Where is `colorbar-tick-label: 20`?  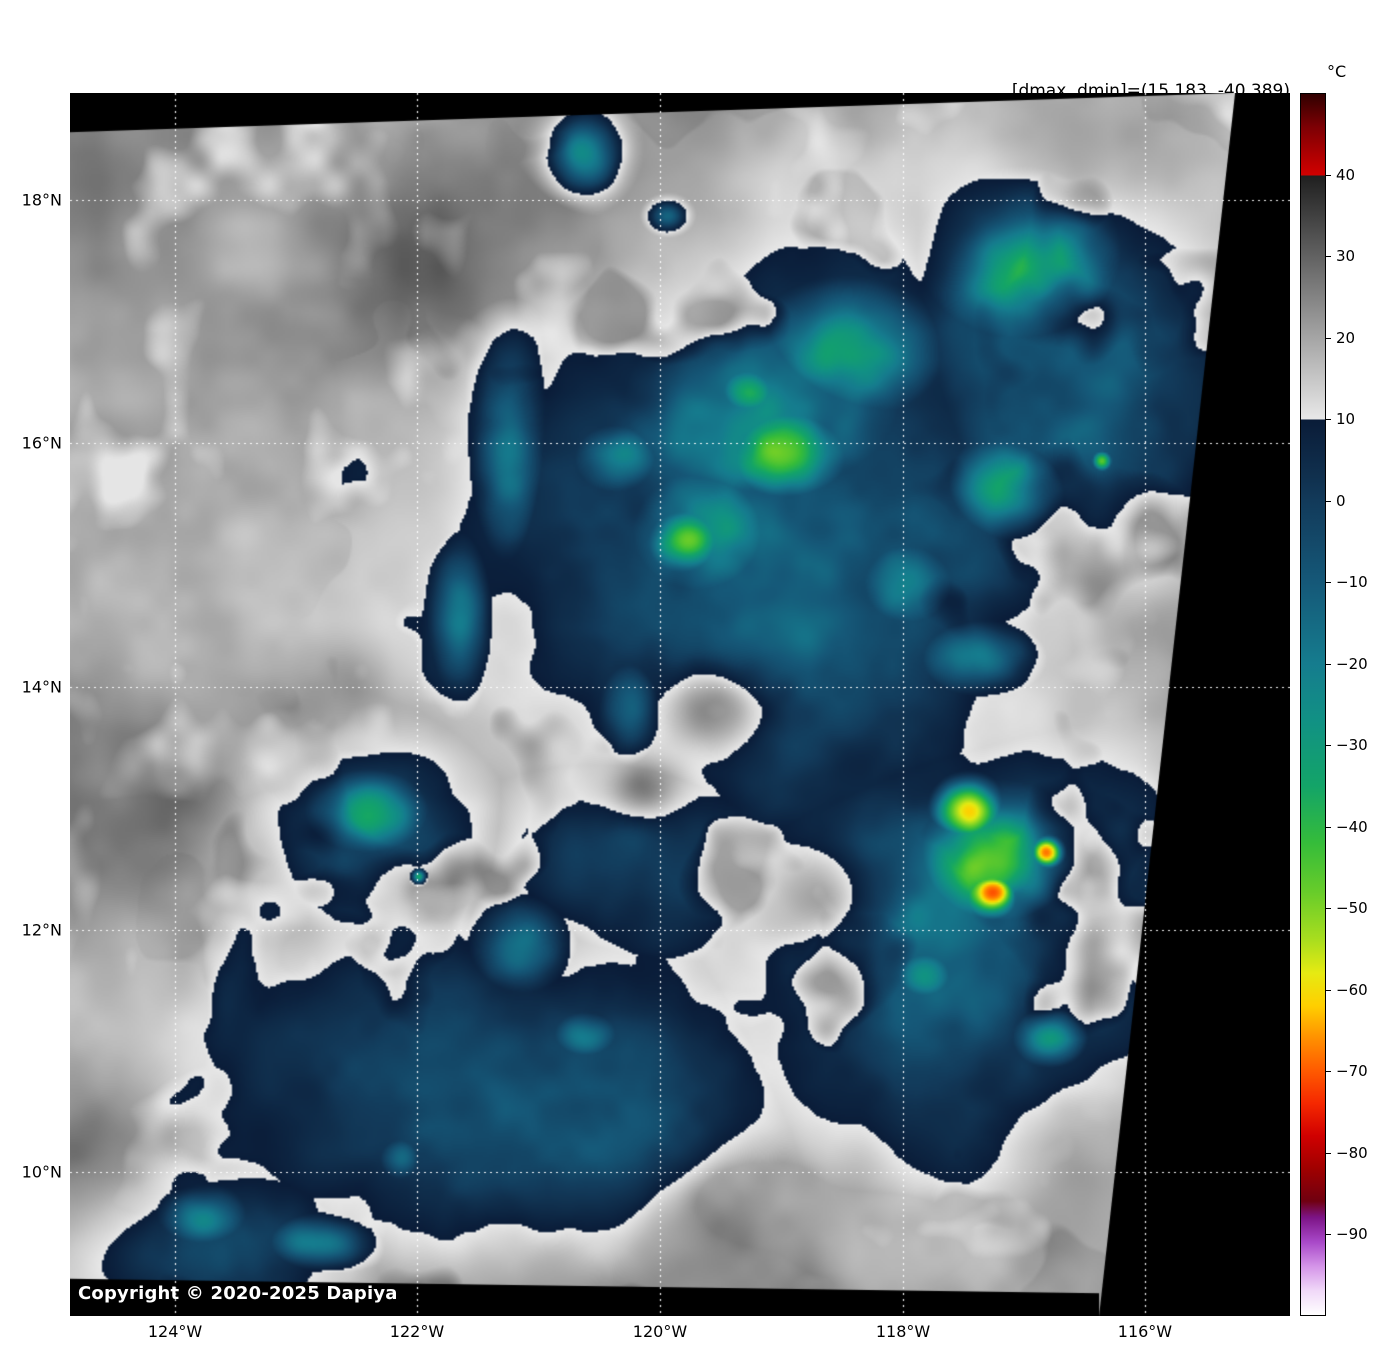
colorbar-tick-label: 20 is located at coordinates (1346, 337).